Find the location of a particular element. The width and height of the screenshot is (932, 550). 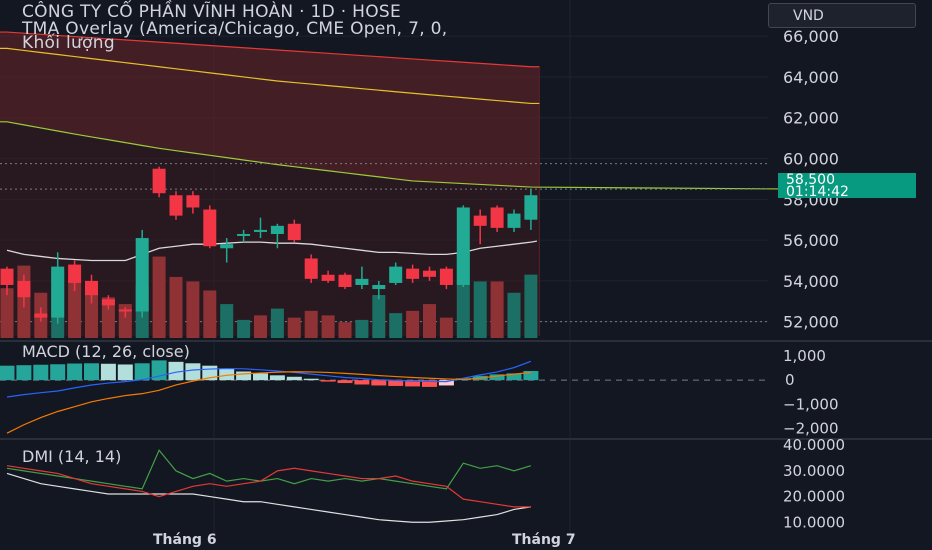

dmi-pane-title: DMI (14, 14) is located at coordinates (71, 456).